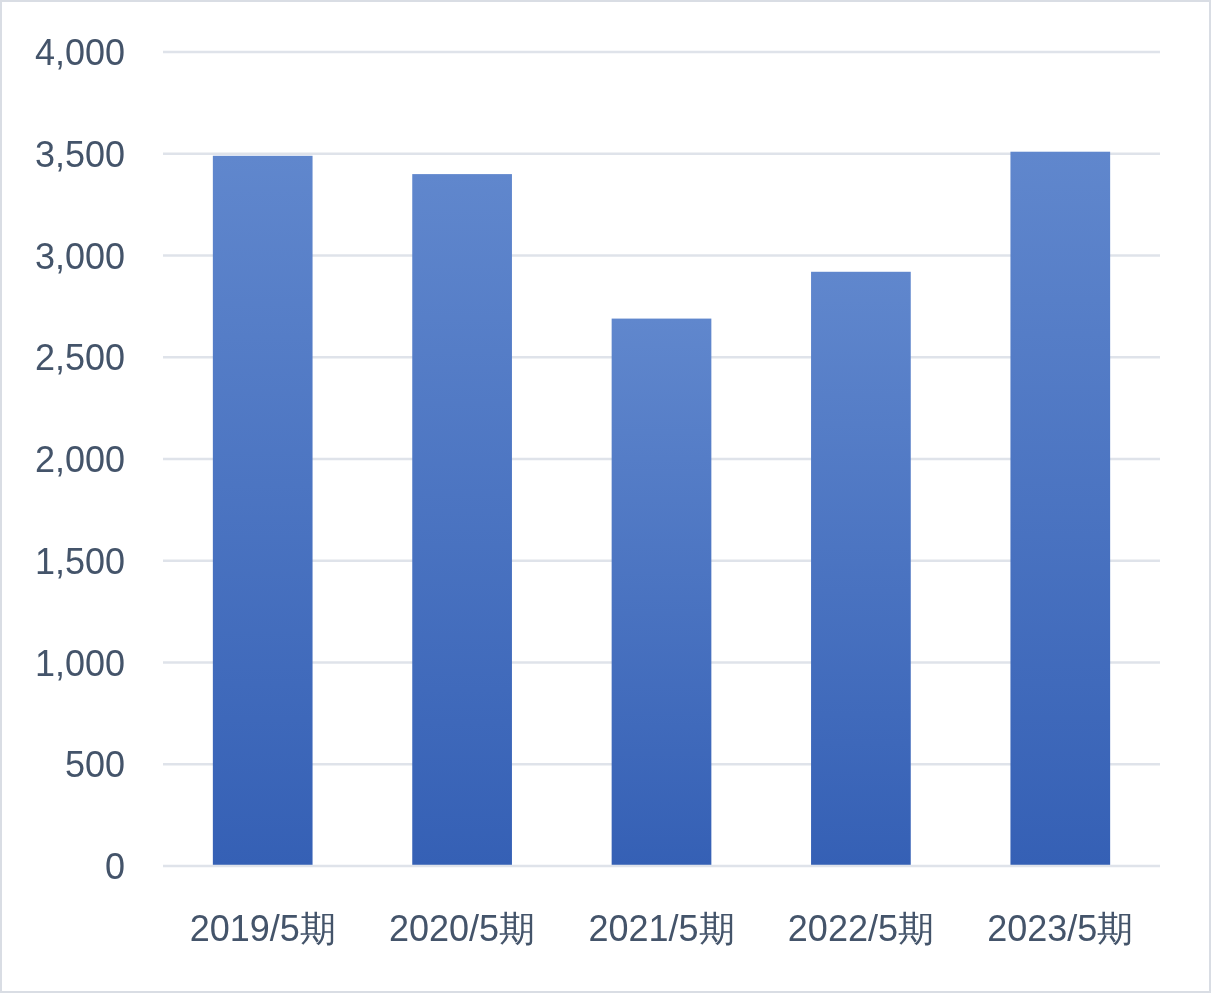 The image size is (1211, 993). Describe the element at coordinates (79, 561) in the screenshot. I see `y-tick-label: 1,500` at that location.